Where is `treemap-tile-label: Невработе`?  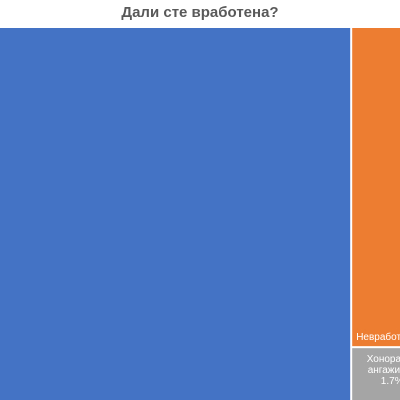 treemap-tile-label: Невработе is located at coordinates (378, 337).